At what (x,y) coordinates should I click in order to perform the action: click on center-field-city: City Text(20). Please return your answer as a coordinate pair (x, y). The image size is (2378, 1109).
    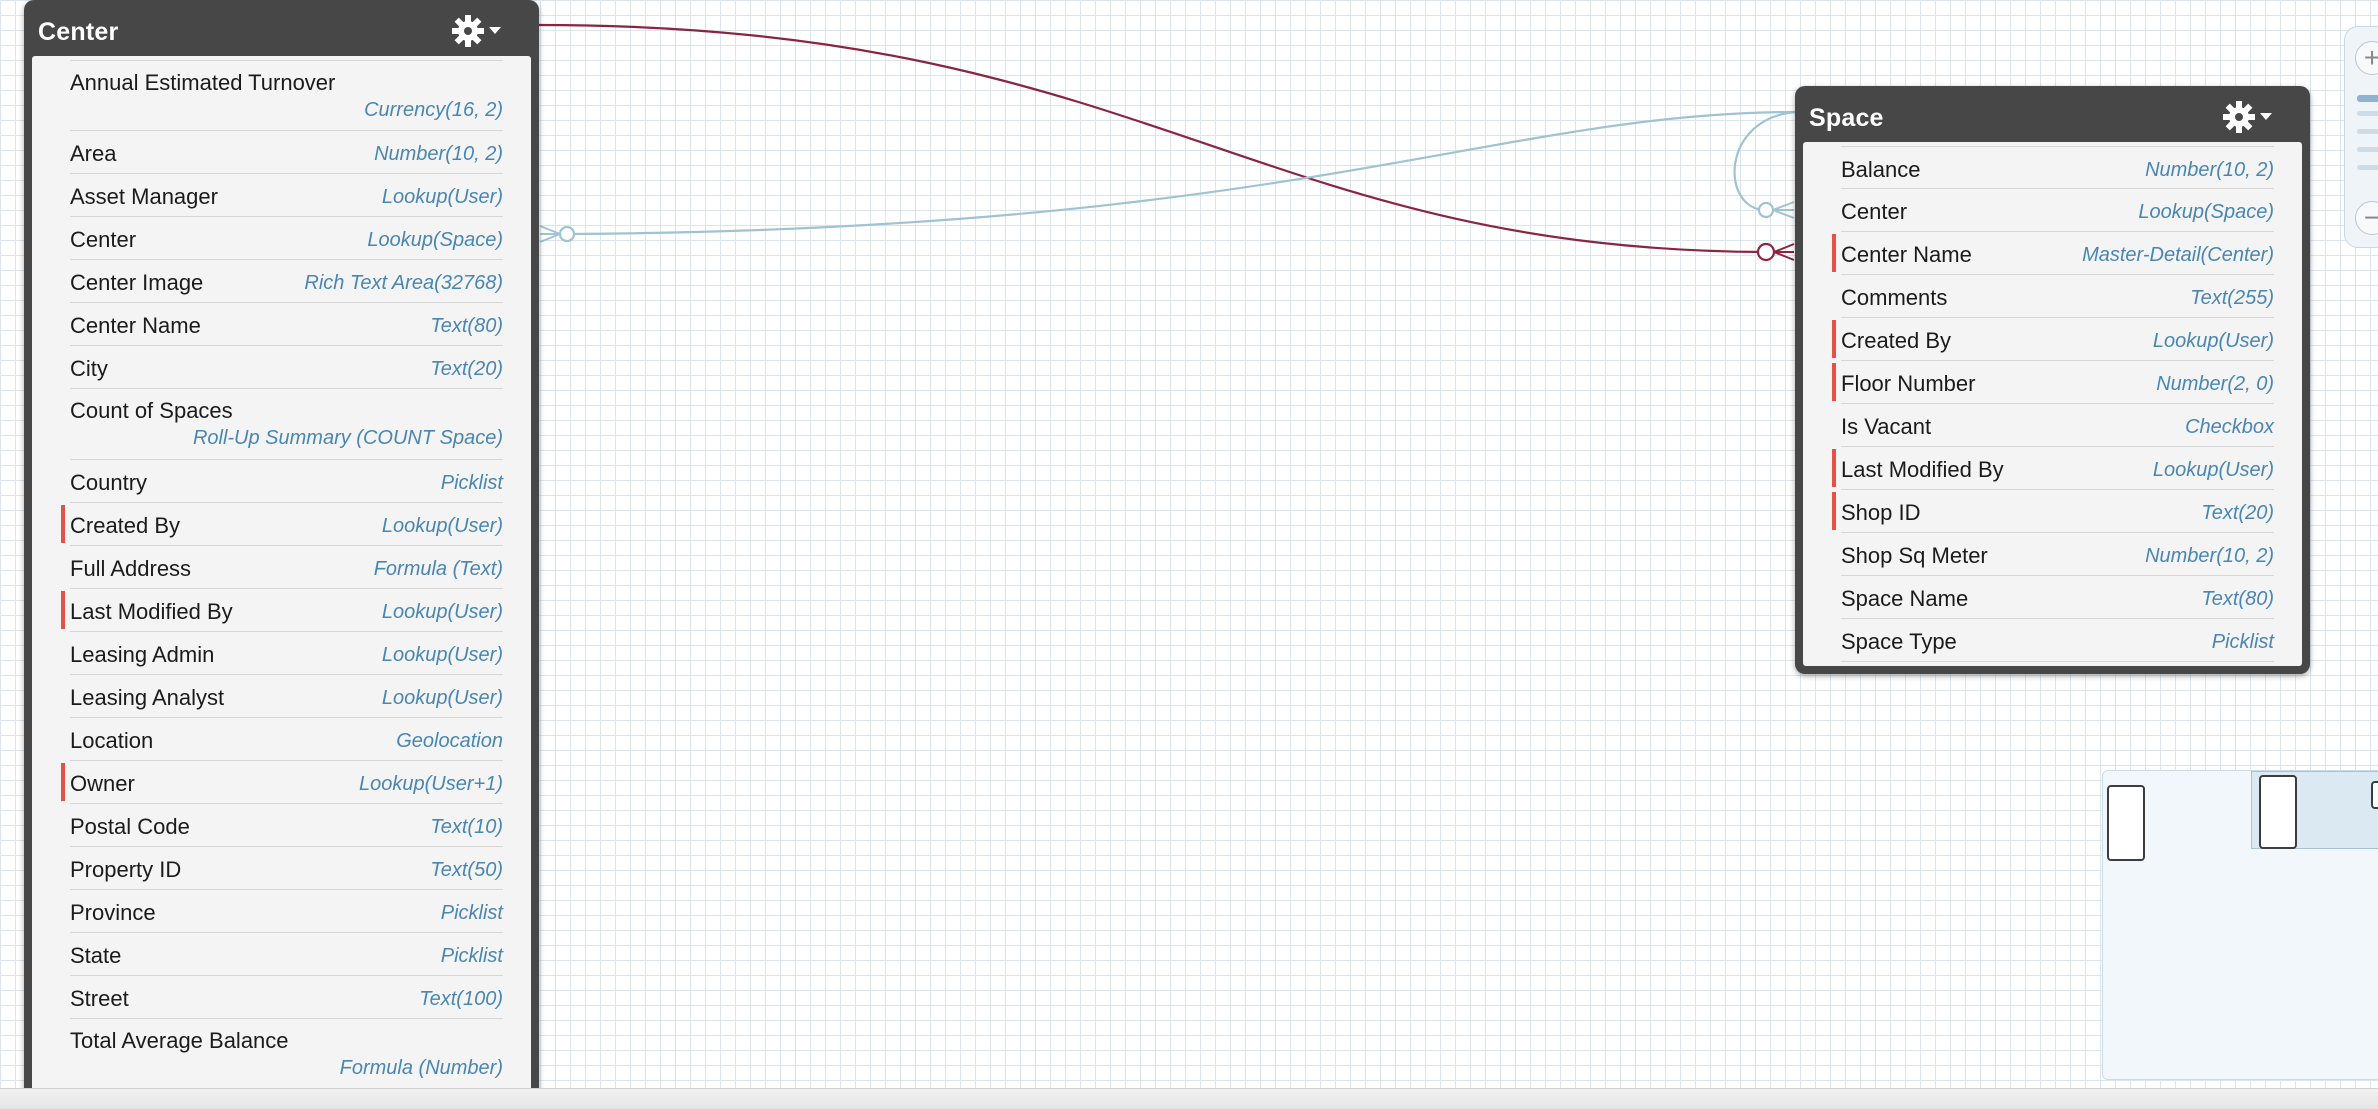
    Looking at the image, I should click on (286, 367).